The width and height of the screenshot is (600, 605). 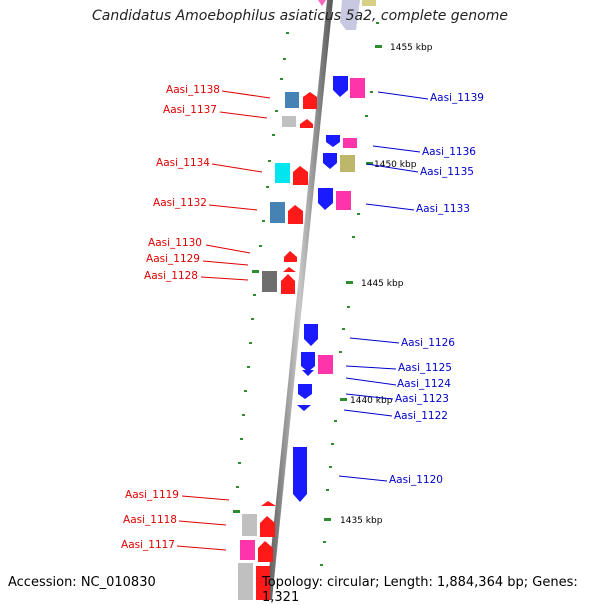 I want to click on gene-label: Aasi_1132, so click(x=180, y=203).